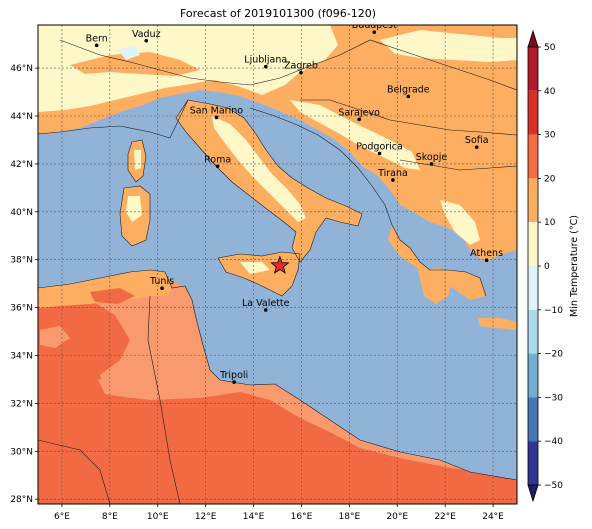 This screenshot has height=529, width=592. What do you see at coordinates (255, 268) in the screenshot?
I see `sicily-cool` at bounding box center [255, 268].